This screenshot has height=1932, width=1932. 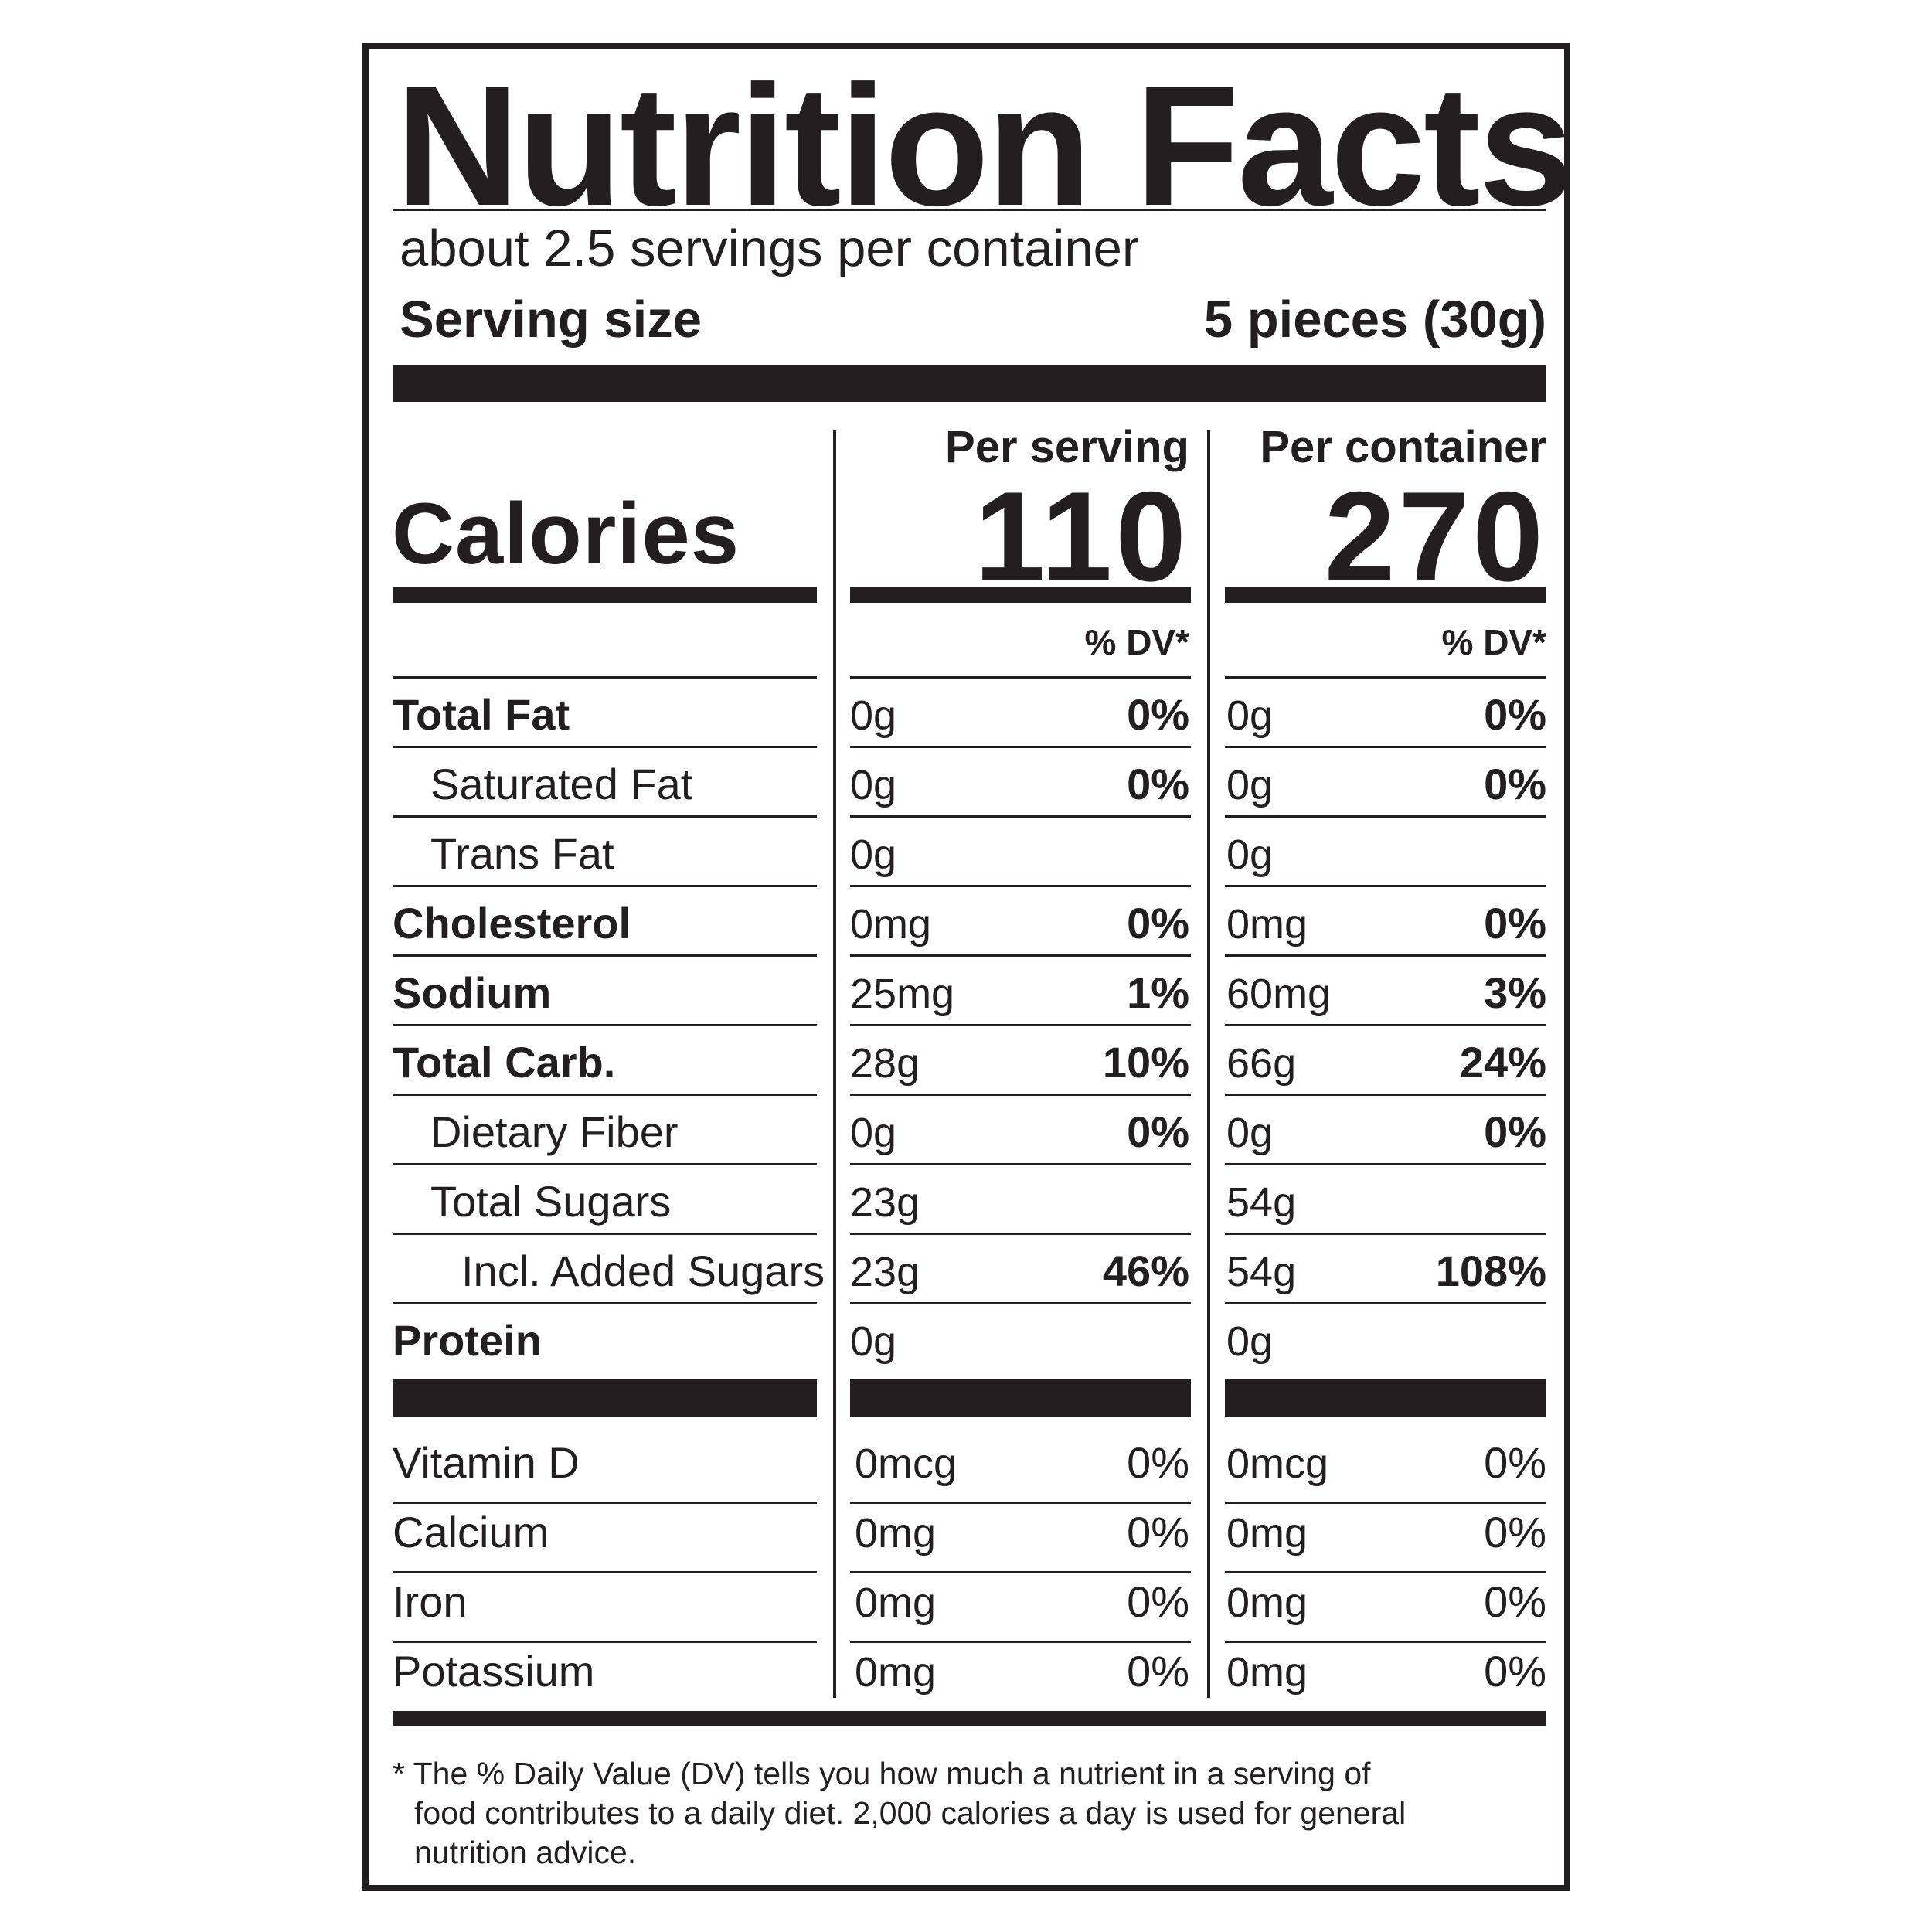 What do you see at coordinates (1277, 1463) in the screenshot?
I see `vitamin-container-amount: 0mcg` at bounding box center [1277, 1463].